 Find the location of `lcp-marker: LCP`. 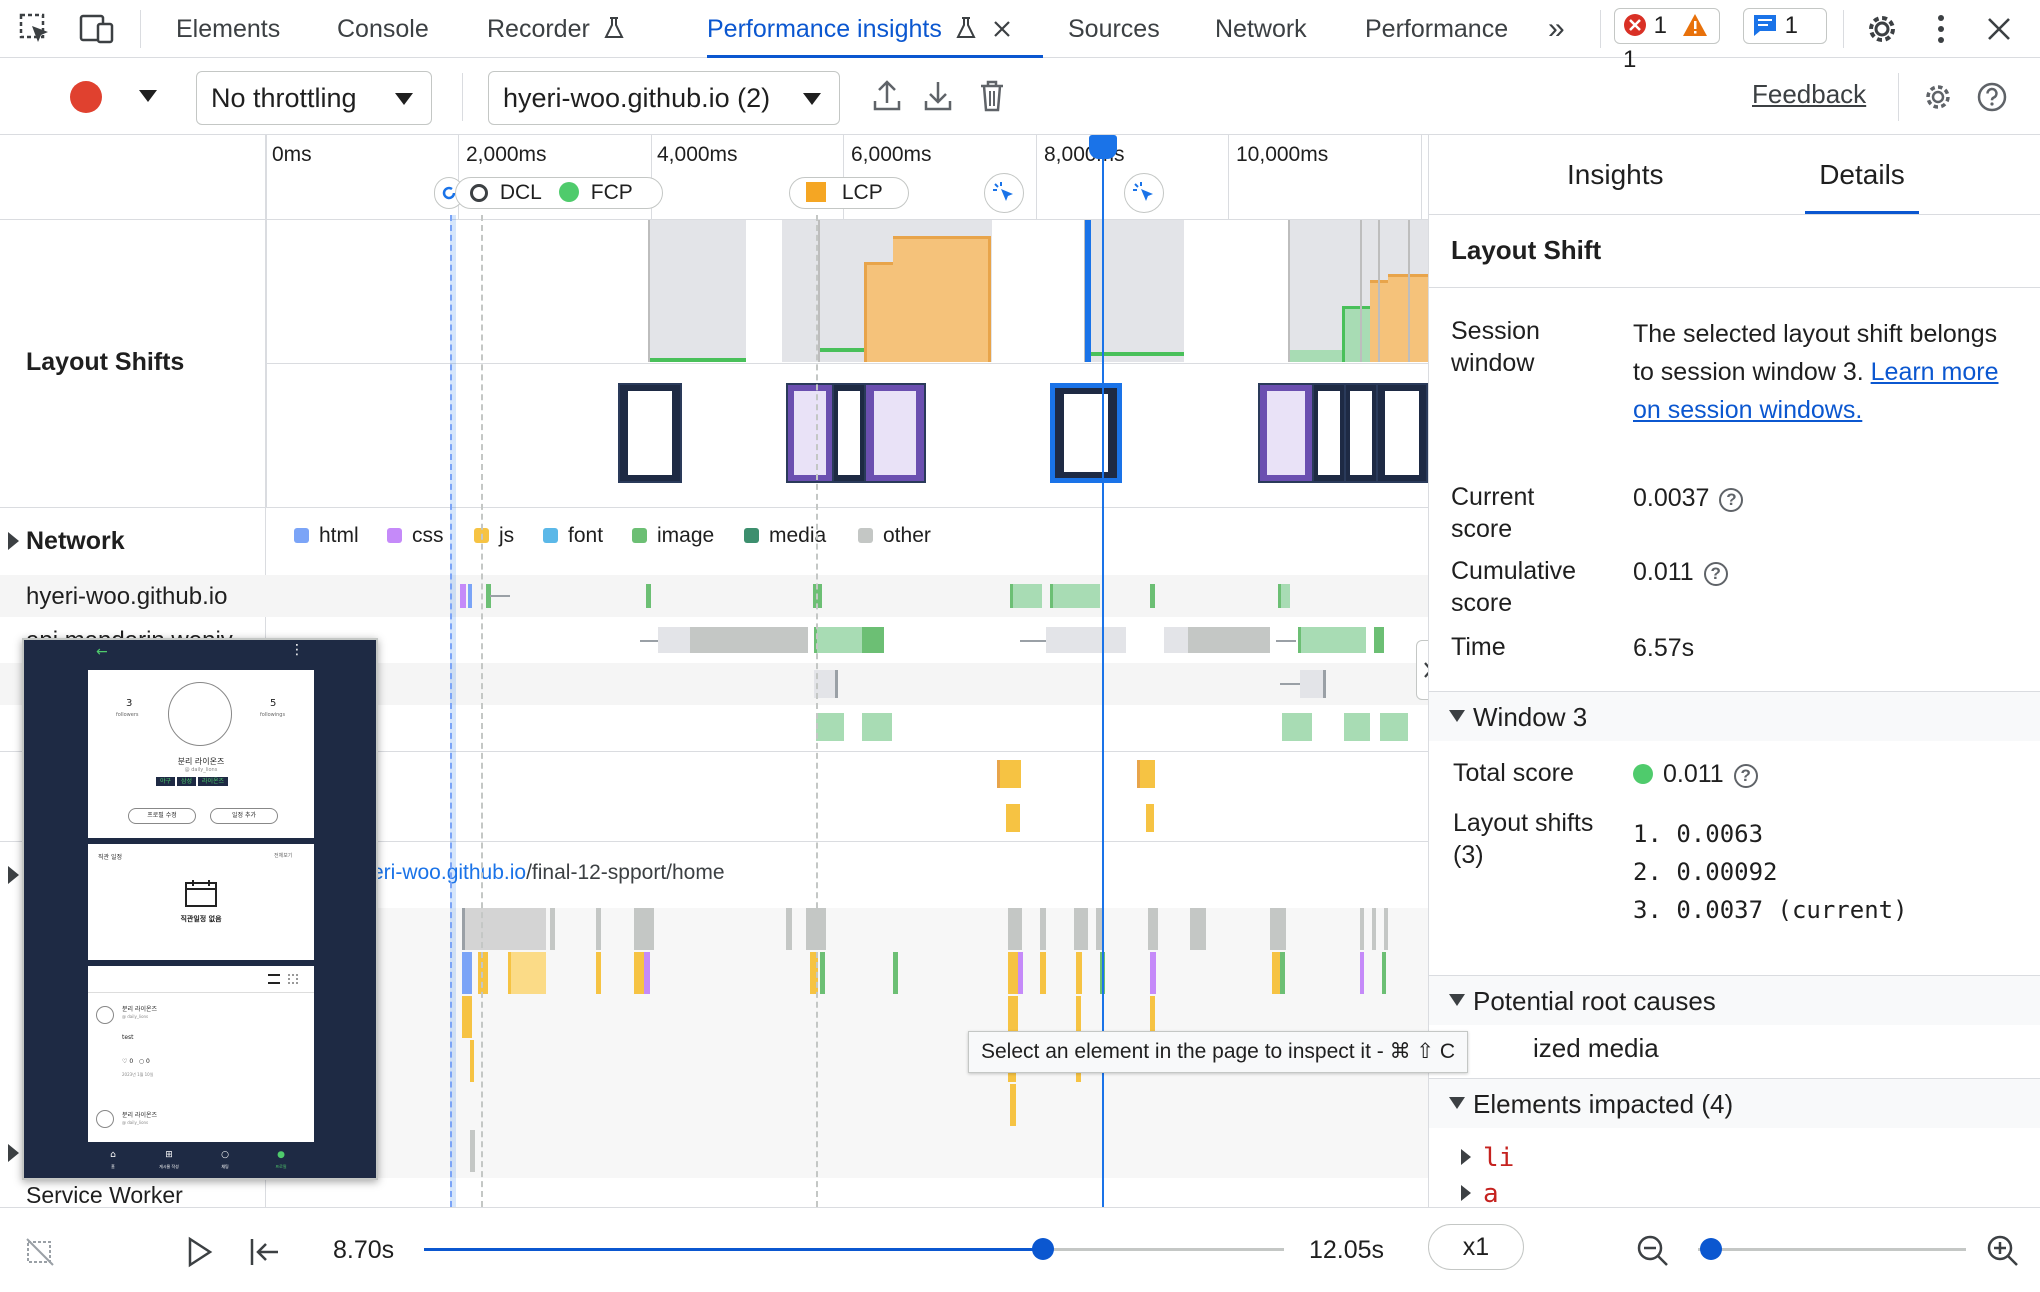

lcp-marker: LCP is located at coordinates (849, 193).